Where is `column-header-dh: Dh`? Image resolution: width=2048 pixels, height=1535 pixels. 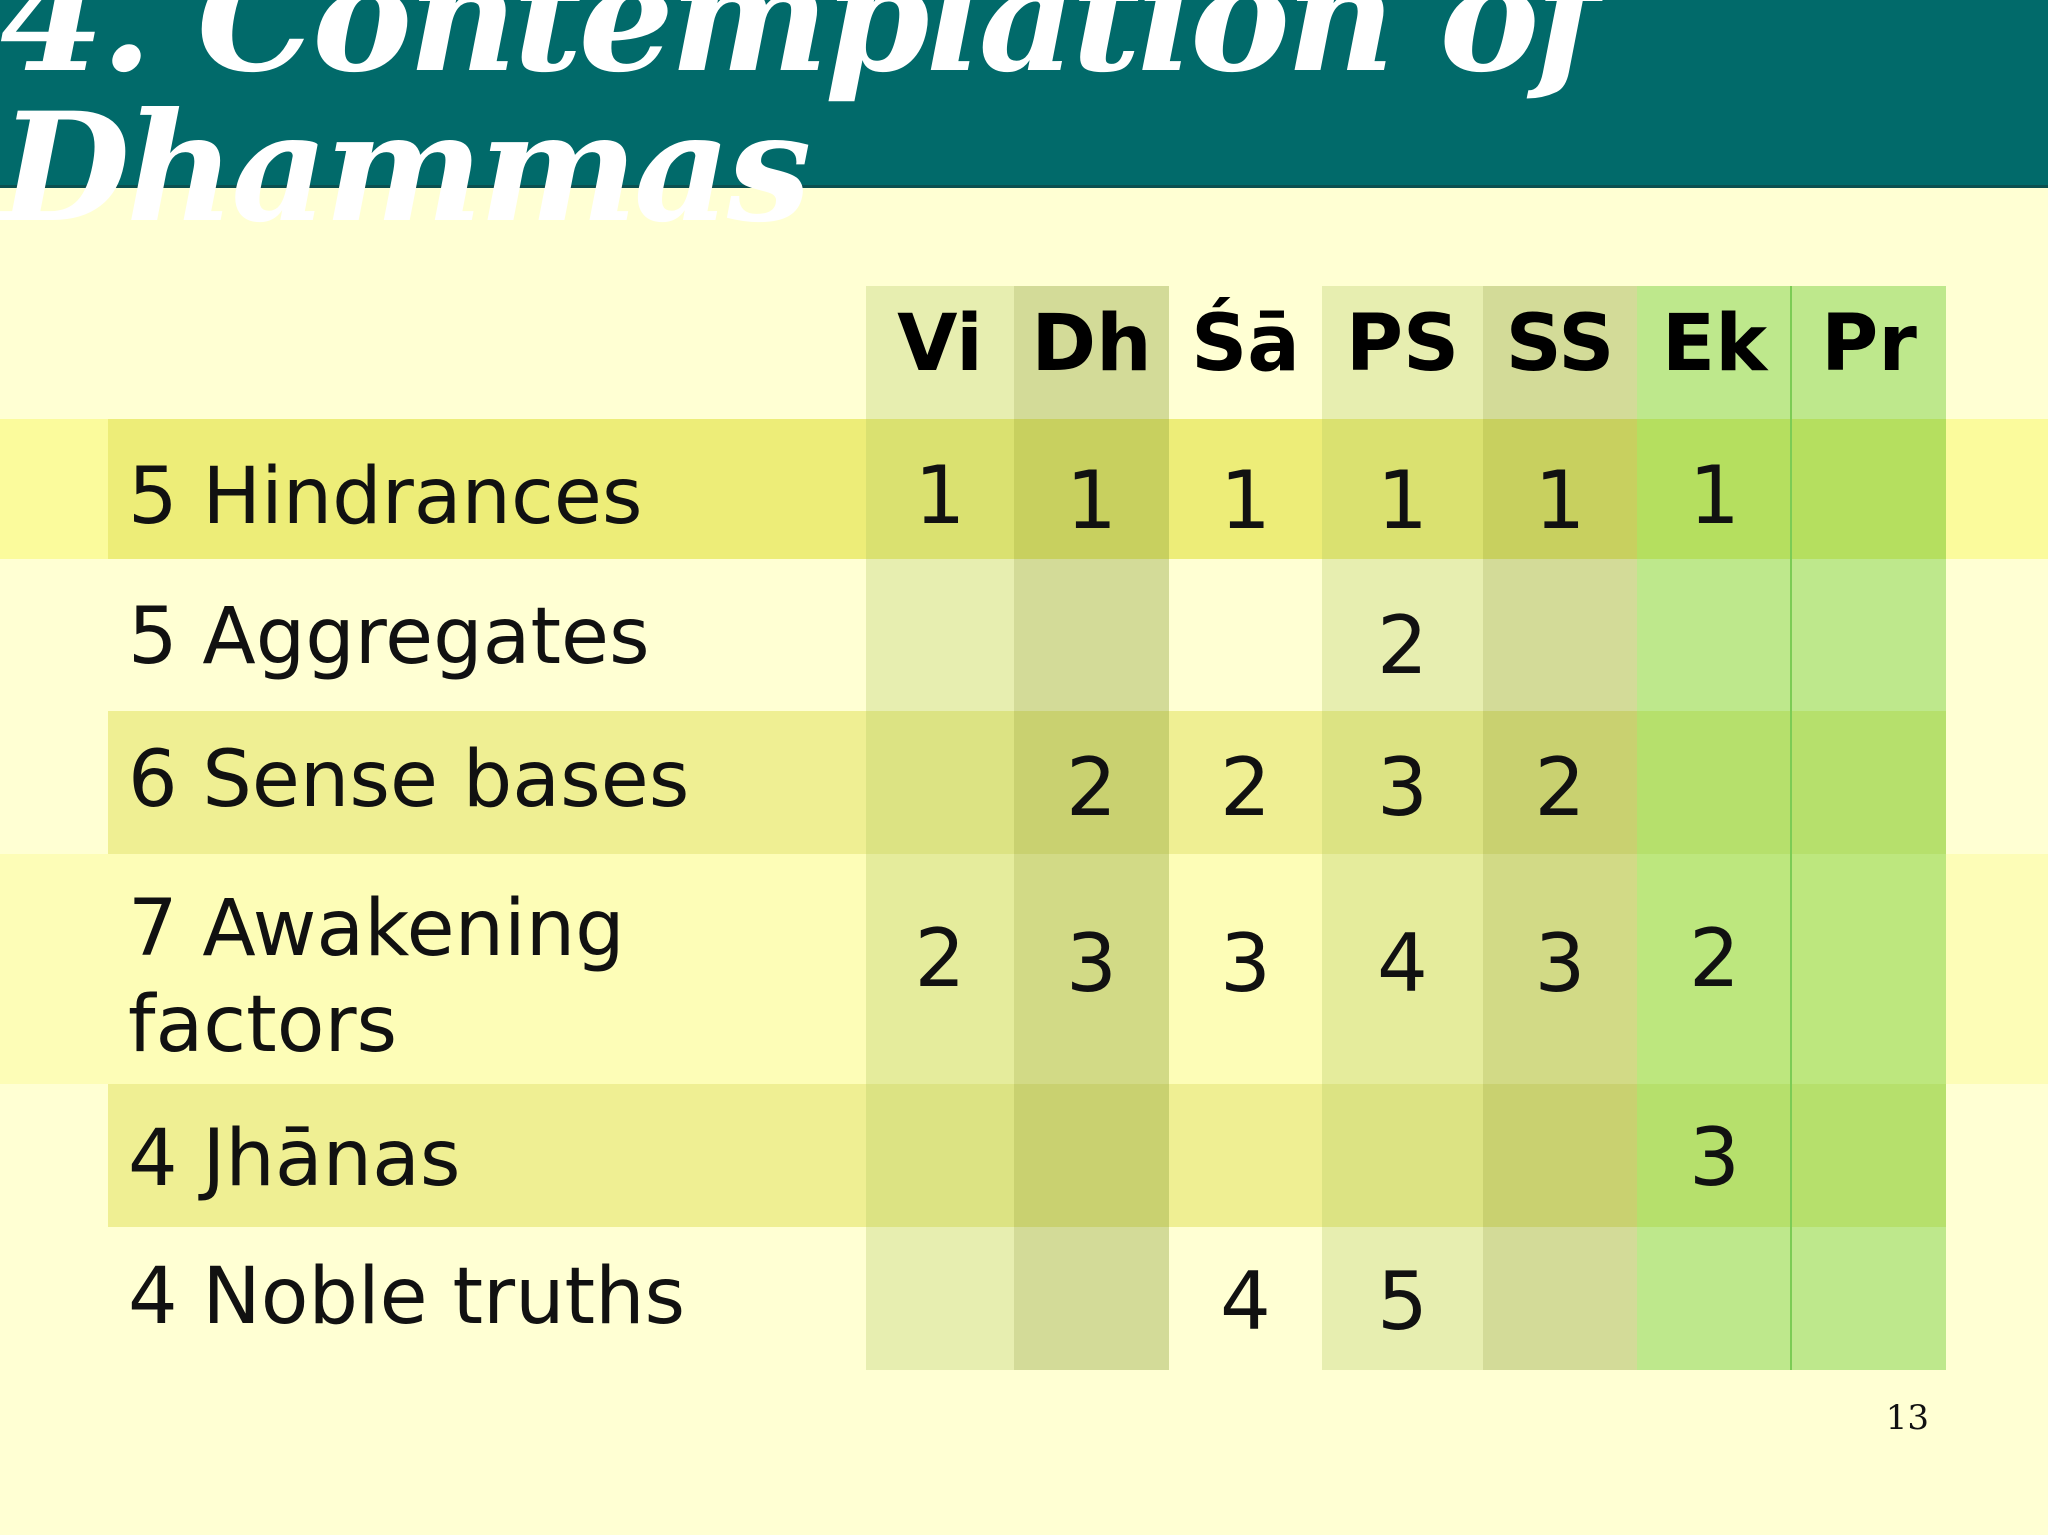 column-header-dh: Dh is located at coordinates (1091, 344).